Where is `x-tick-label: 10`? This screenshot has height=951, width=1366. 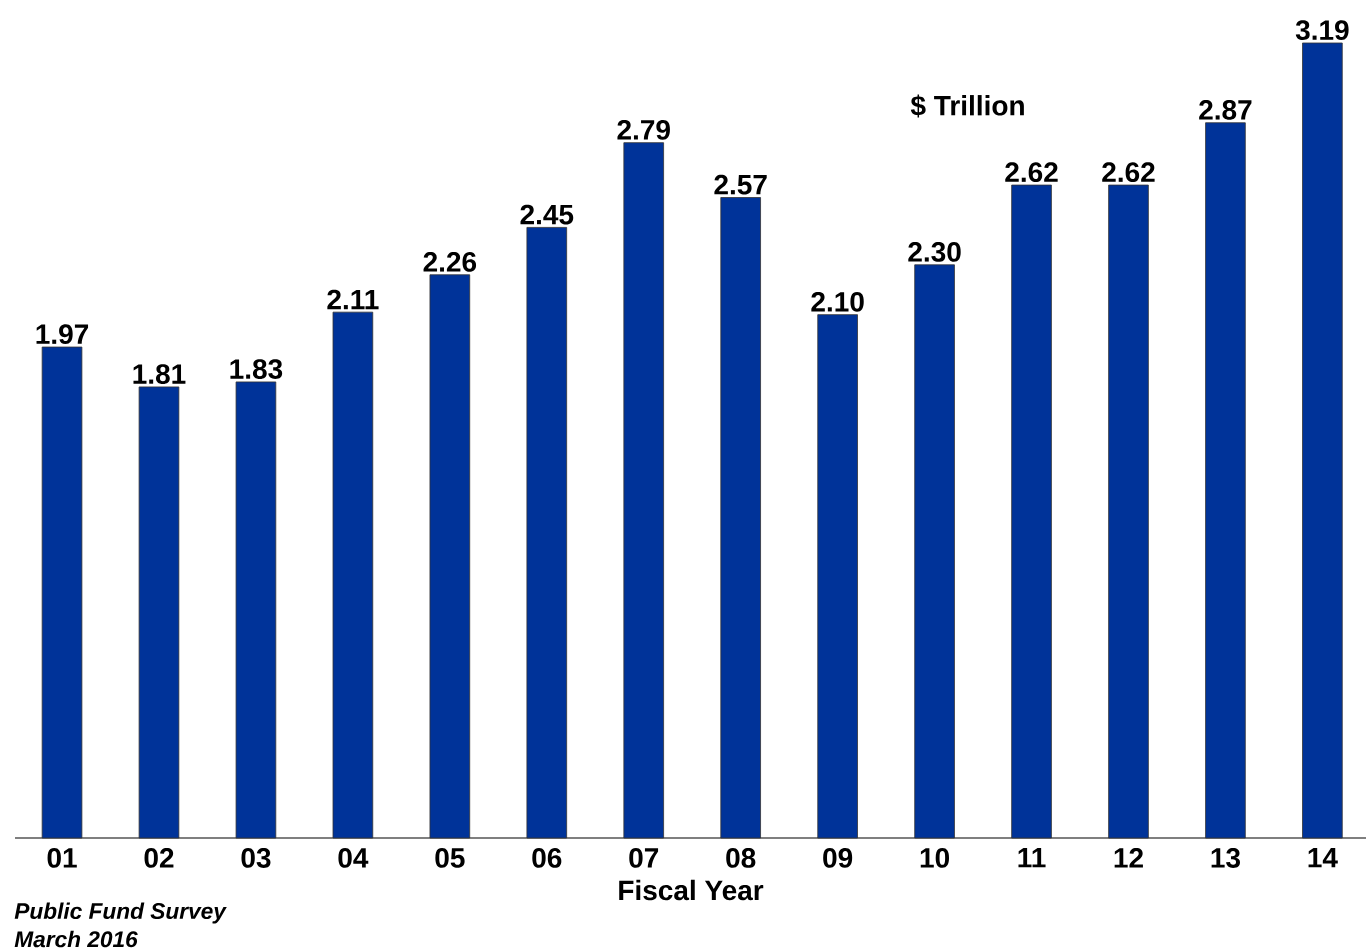 x-tick-label: 10 is located at coordinates (935, 858).